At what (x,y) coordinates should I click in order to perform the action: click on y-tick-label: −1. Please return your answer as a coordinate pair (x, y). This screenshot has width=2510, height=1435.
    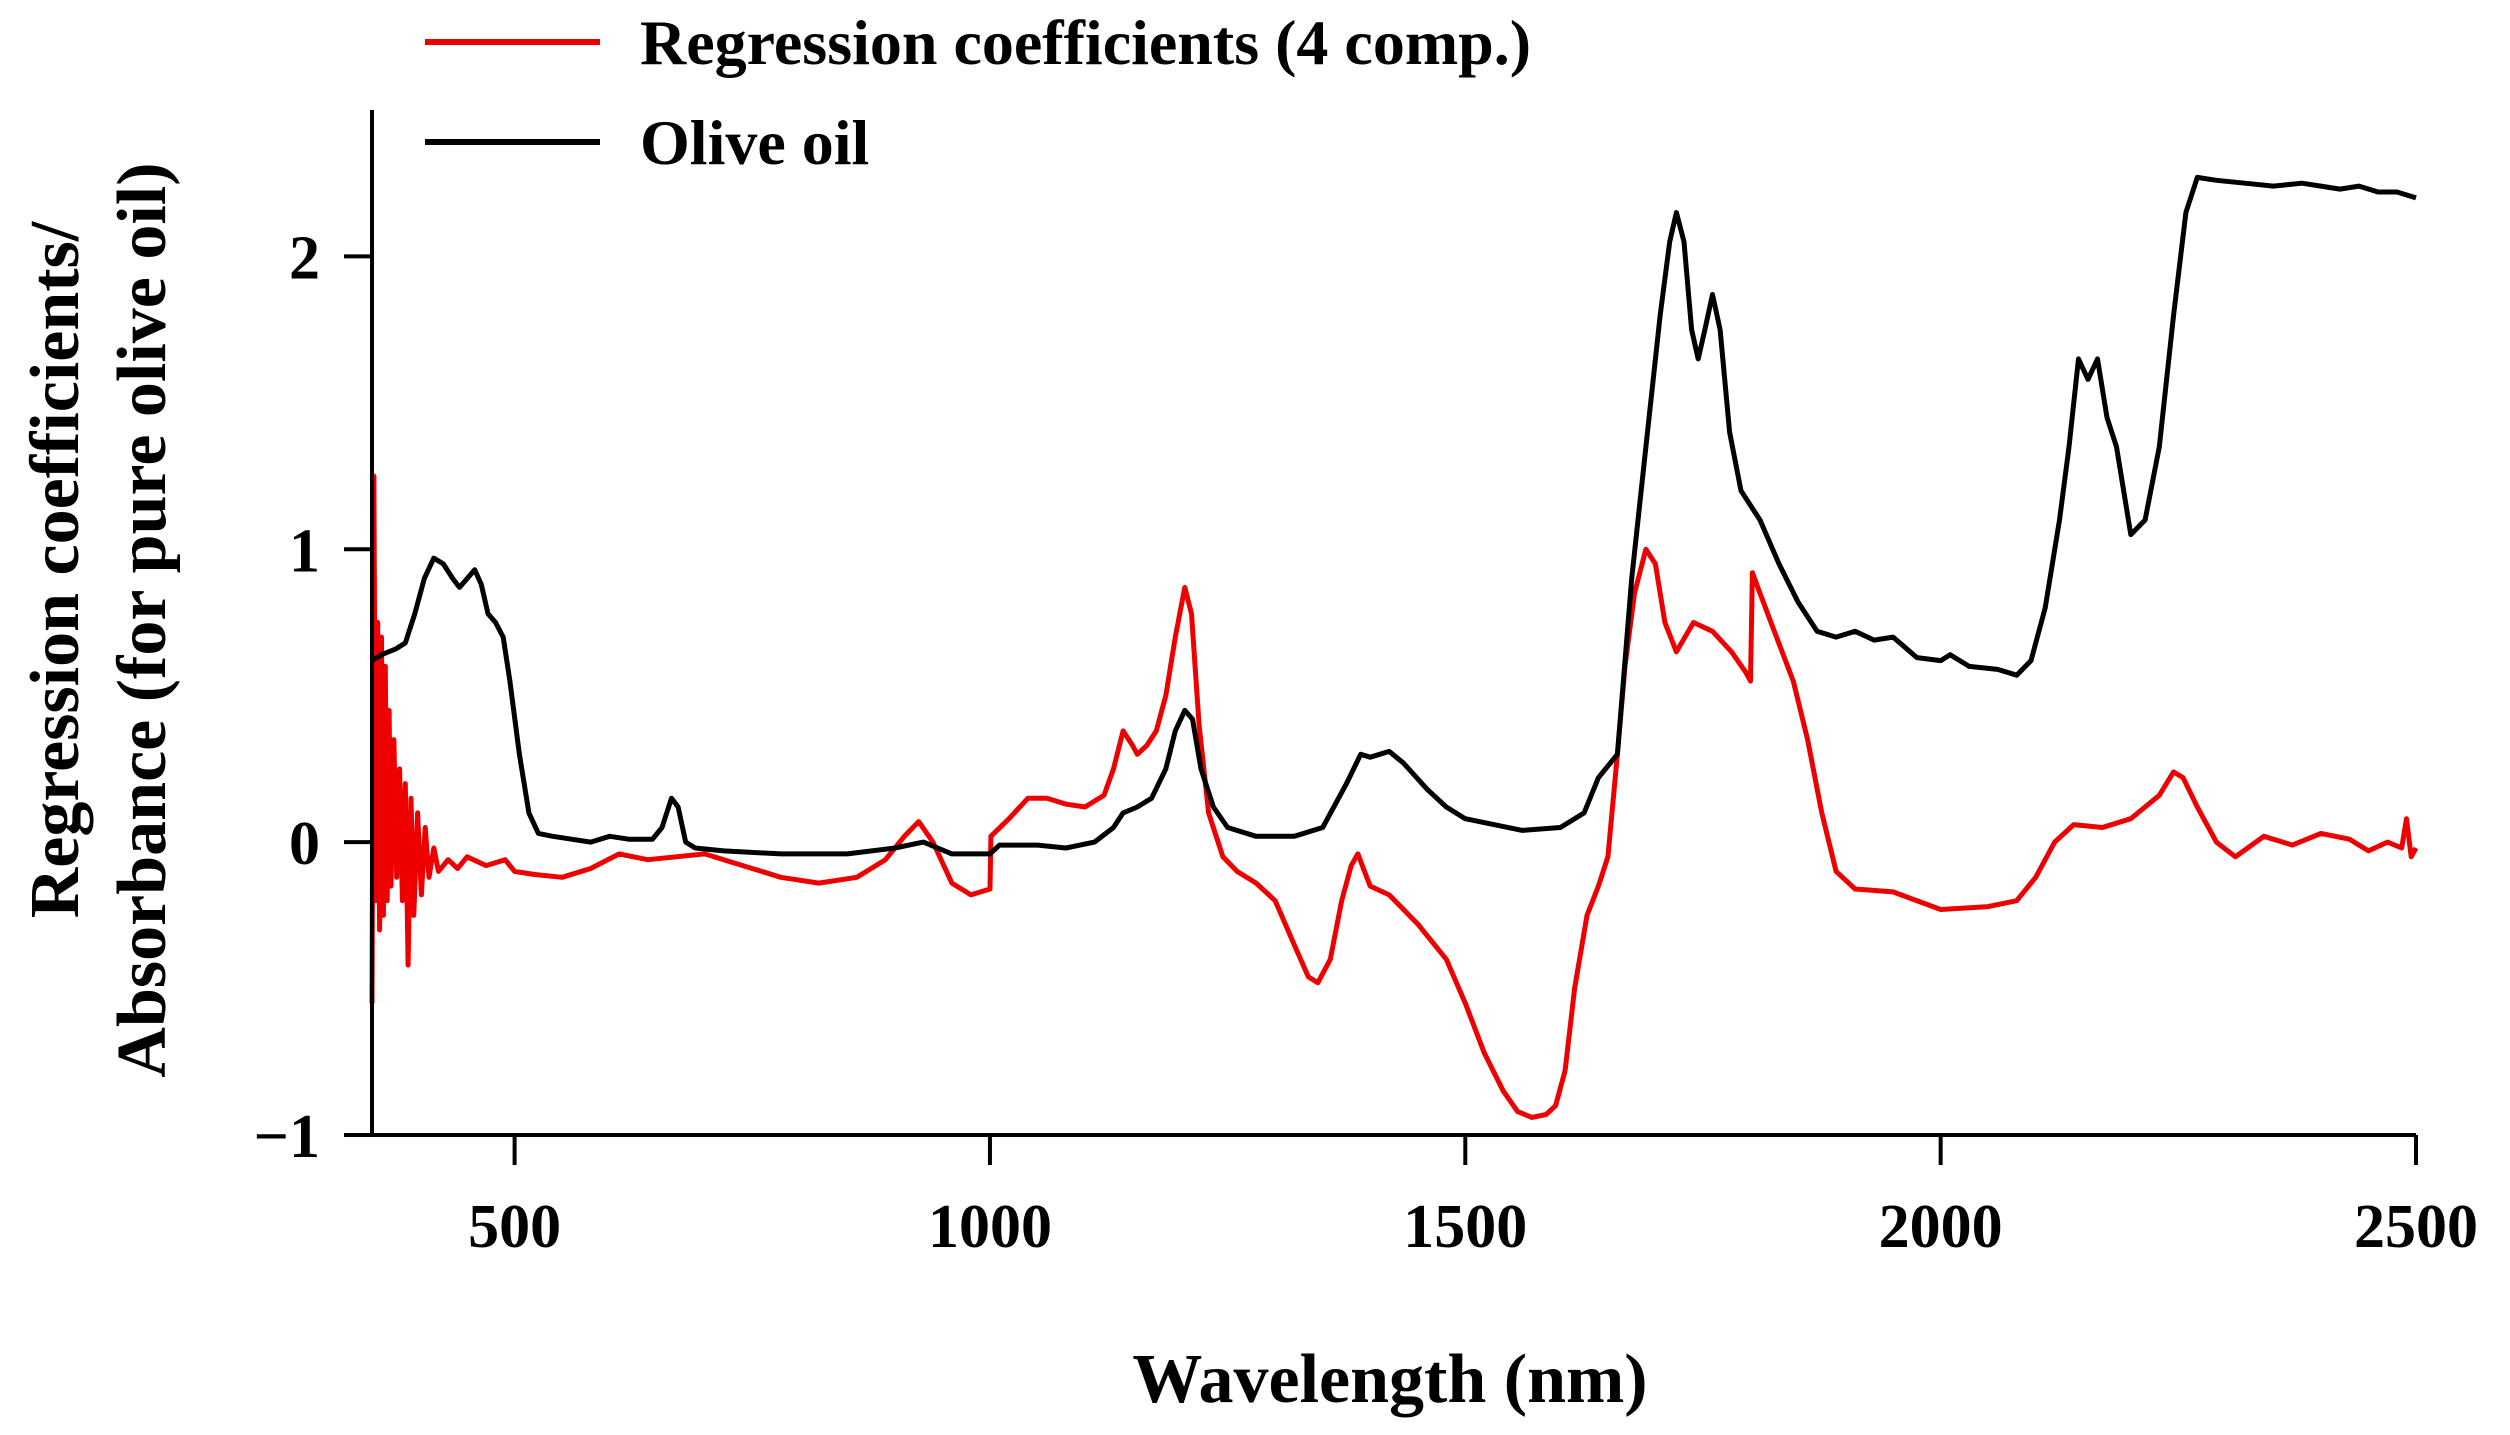
    Looking at the image, I should click on (287, 1137).